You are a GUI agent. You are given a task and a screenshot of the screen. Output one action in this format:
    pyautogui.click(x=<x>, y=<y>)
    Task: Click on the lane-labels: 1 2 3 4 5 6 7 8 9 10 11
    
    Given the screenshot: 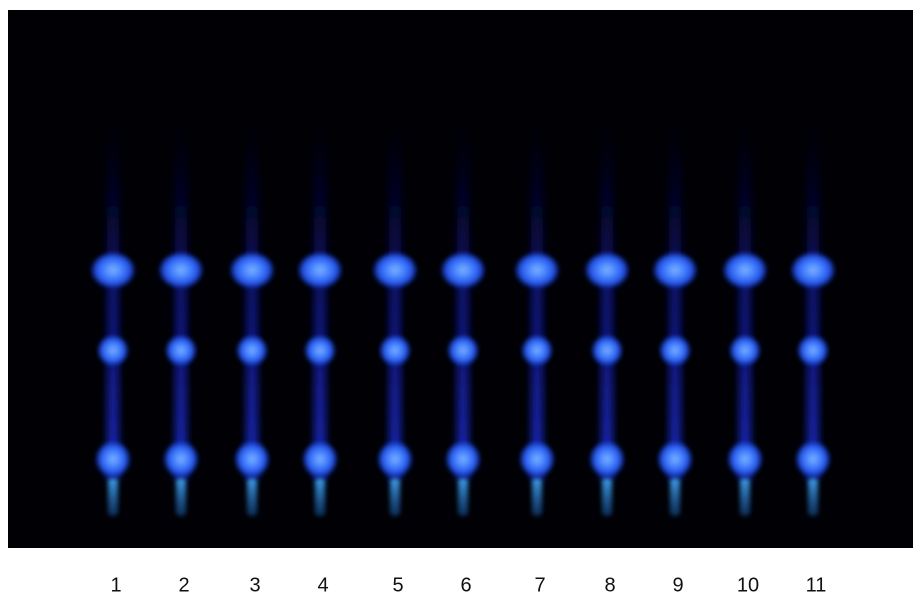 What is the action you would take?
    pyautogui.click(x=468, y=585)
    